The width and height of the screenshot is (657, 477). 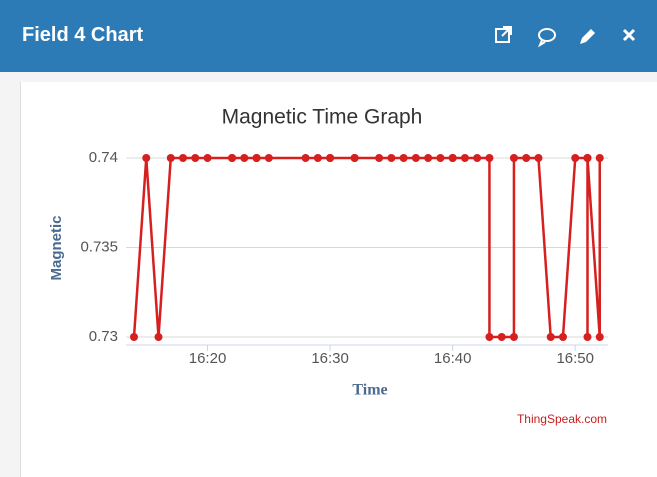 I want to click on y-tick-label: 0.73, so click(x=103, y=336).